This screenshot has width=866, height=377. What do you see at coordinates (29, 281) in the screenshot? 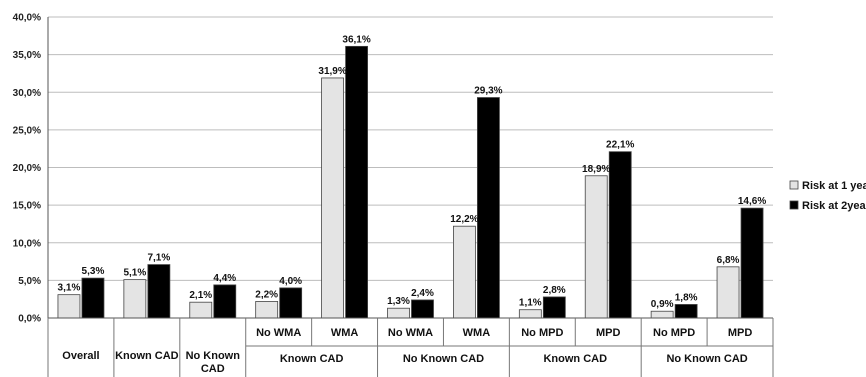
I see `y-tick-label: 5,0%` at bounding box center [29, 281].